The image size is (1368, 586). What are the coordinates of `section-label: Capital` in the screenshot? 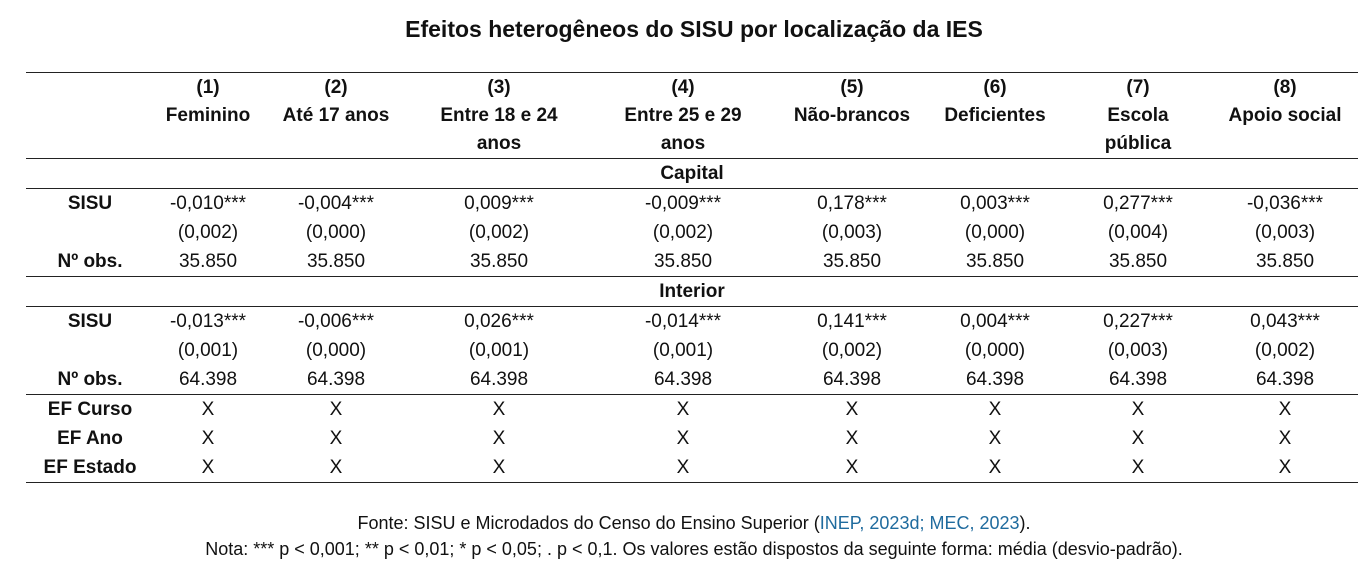 It's located at (692, 173).